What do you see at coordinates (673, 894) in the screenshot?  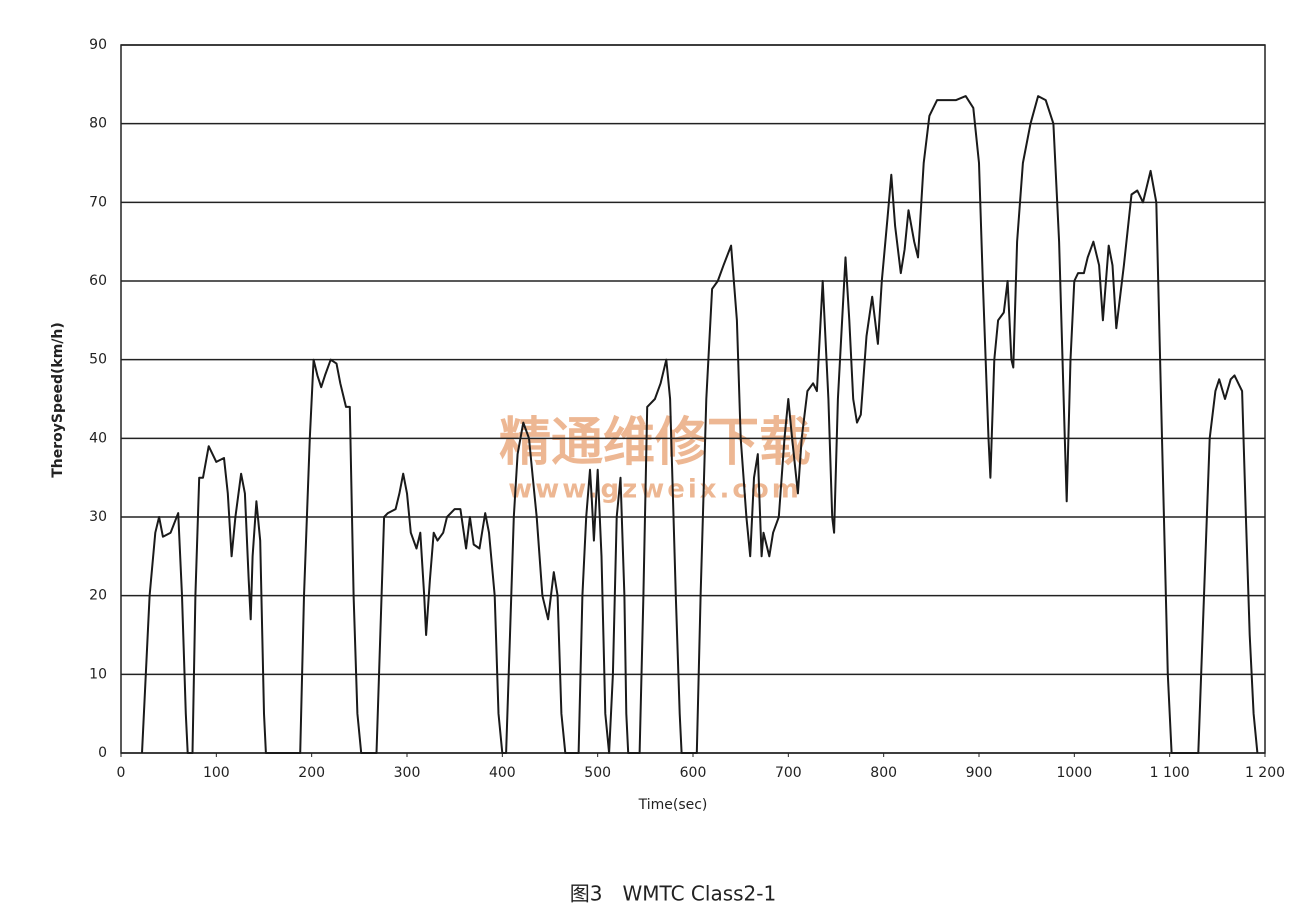 I see `caption: 图3 WMTC Class2-1` at bounding box center [673, 894].